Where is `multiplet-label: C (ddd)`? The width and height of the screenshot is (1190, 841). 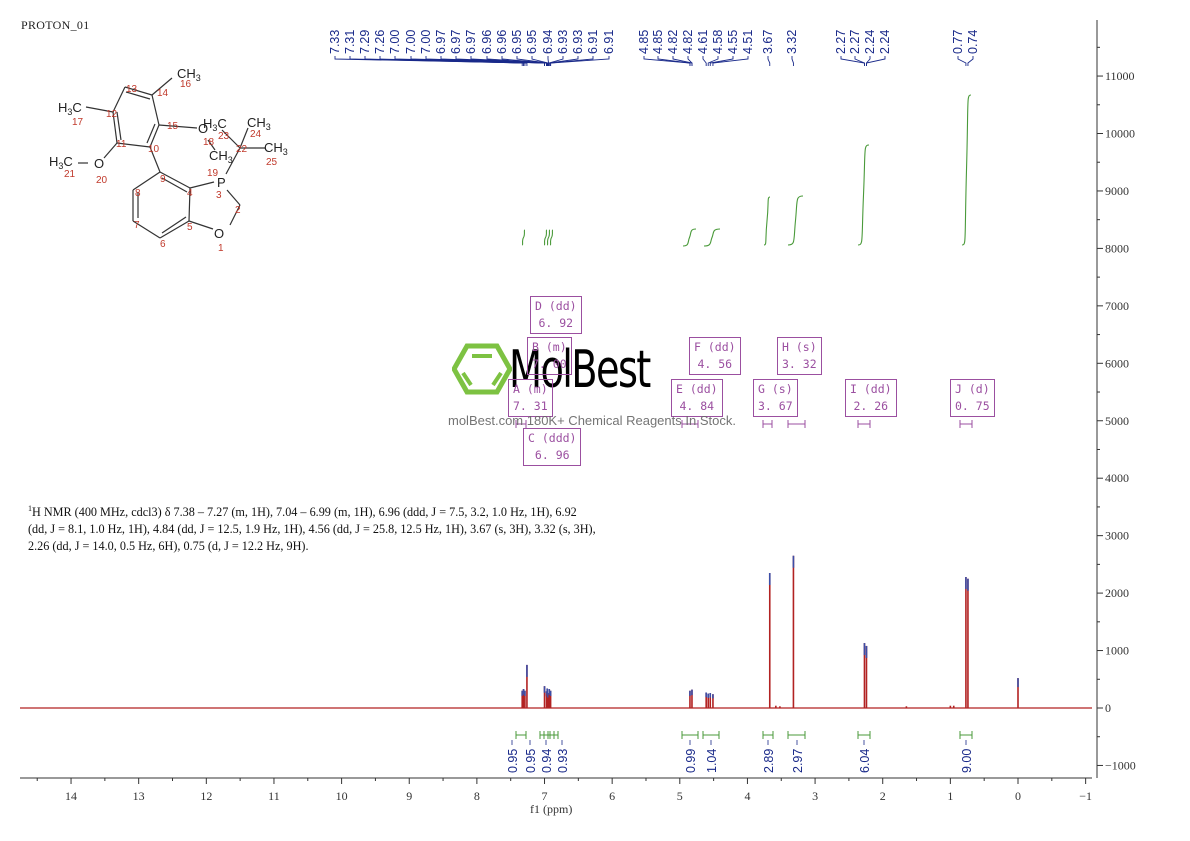 multiplet-label: C (ddd) is located at coordinates (552, 438).